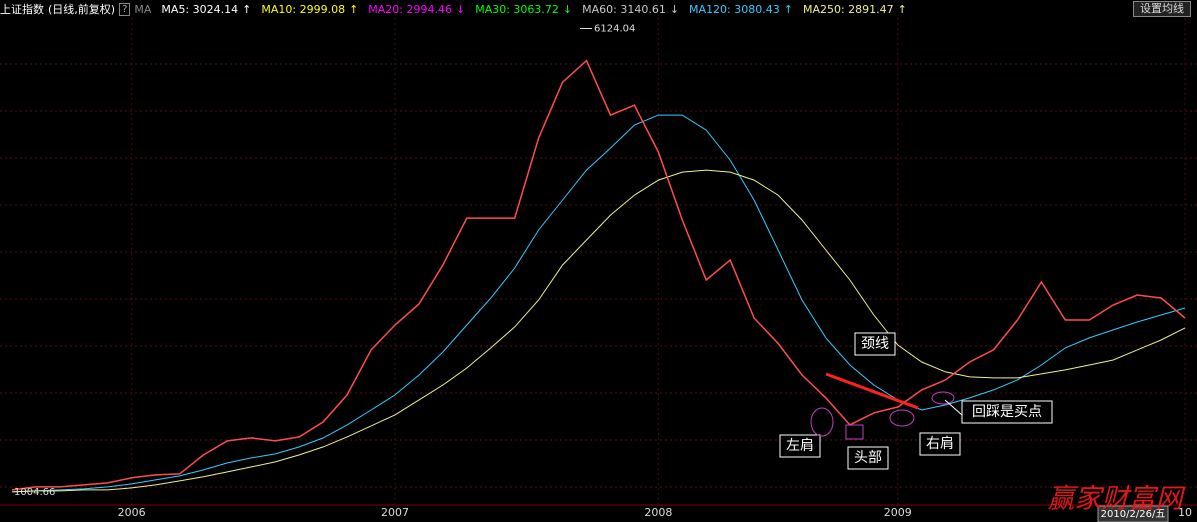 Image resolution: width=1197 pixels, height=522 pixels. What do you see at coordinates (395, 512) in the screenshot?
I see `x-tick-label: 2007` at bounding box center [395, 512].